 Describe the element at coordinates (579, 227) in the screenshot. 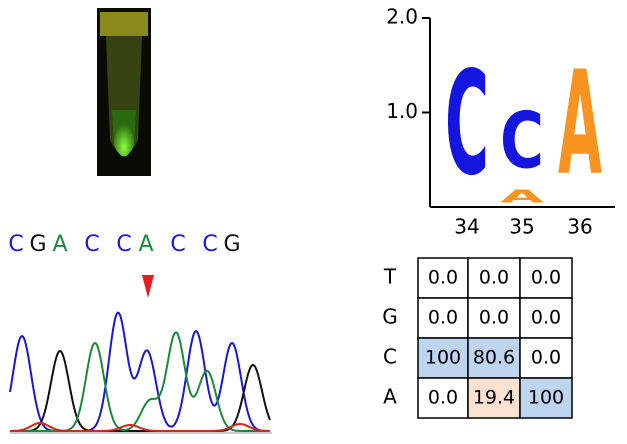

I see `position-label: 36` at that location.